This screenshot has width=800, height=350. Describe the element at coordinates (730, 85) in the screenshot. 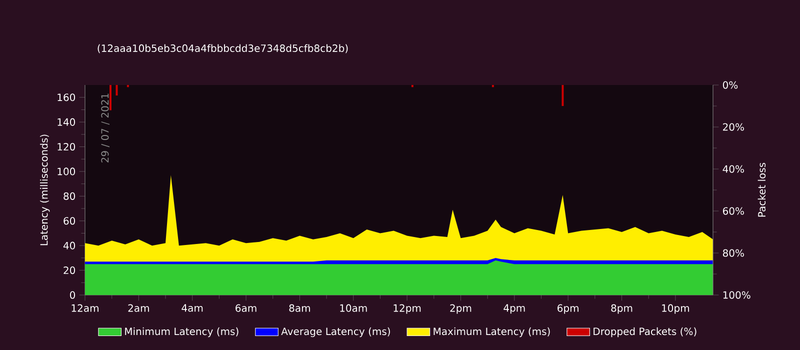

I see `y2-tick-label: 0%` at that location.